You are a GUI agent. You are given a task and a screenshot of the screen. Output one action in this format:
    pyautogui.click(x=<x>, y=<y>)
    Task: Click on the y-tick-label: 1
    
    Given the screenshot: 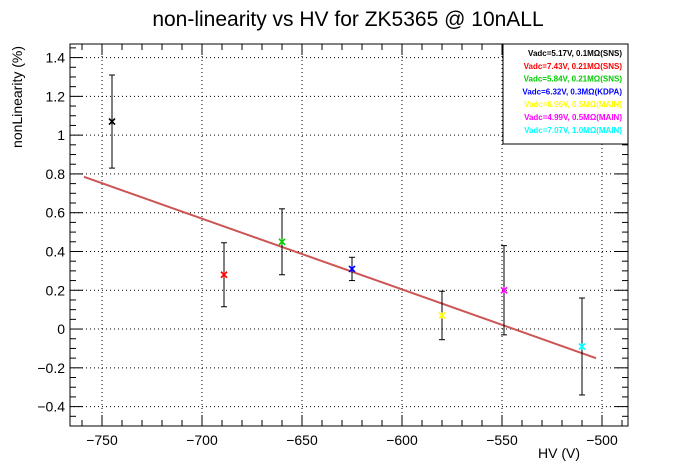 What is the action you would take?
    pyautogui.click(x=61, y=135)
    